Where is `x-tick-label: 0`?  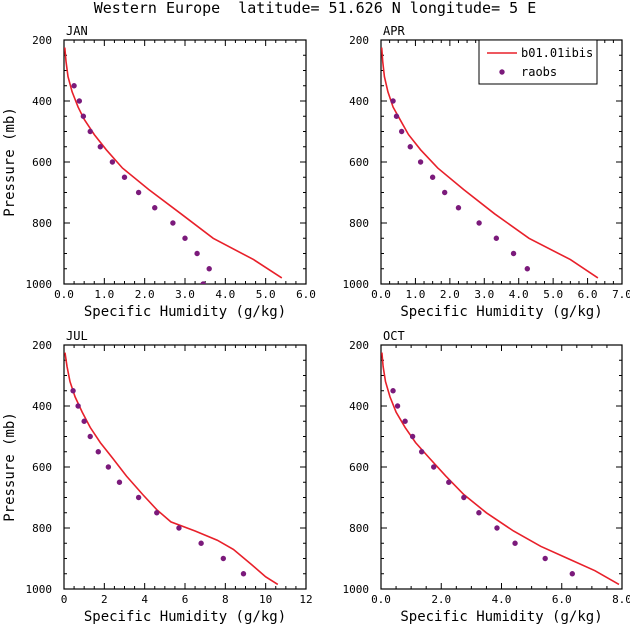 x-tick-label: 0 is located at coordinates (64, 599).